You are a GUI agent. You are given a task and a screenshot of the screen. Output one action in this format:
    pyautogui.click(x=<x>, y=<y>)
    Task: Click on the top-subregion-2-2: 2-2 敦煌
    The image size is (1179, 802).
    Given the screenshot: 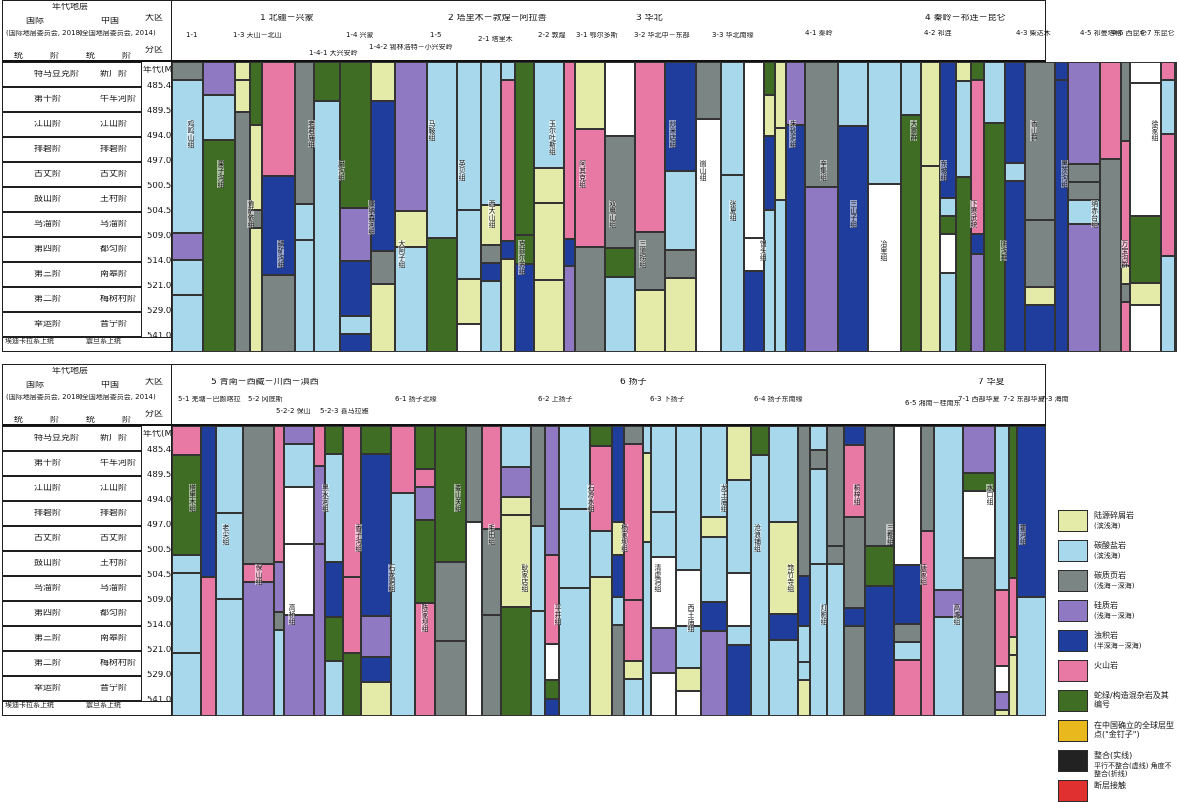 What is the action you would take?
    pyautogui.click(x=552, y=35)
    